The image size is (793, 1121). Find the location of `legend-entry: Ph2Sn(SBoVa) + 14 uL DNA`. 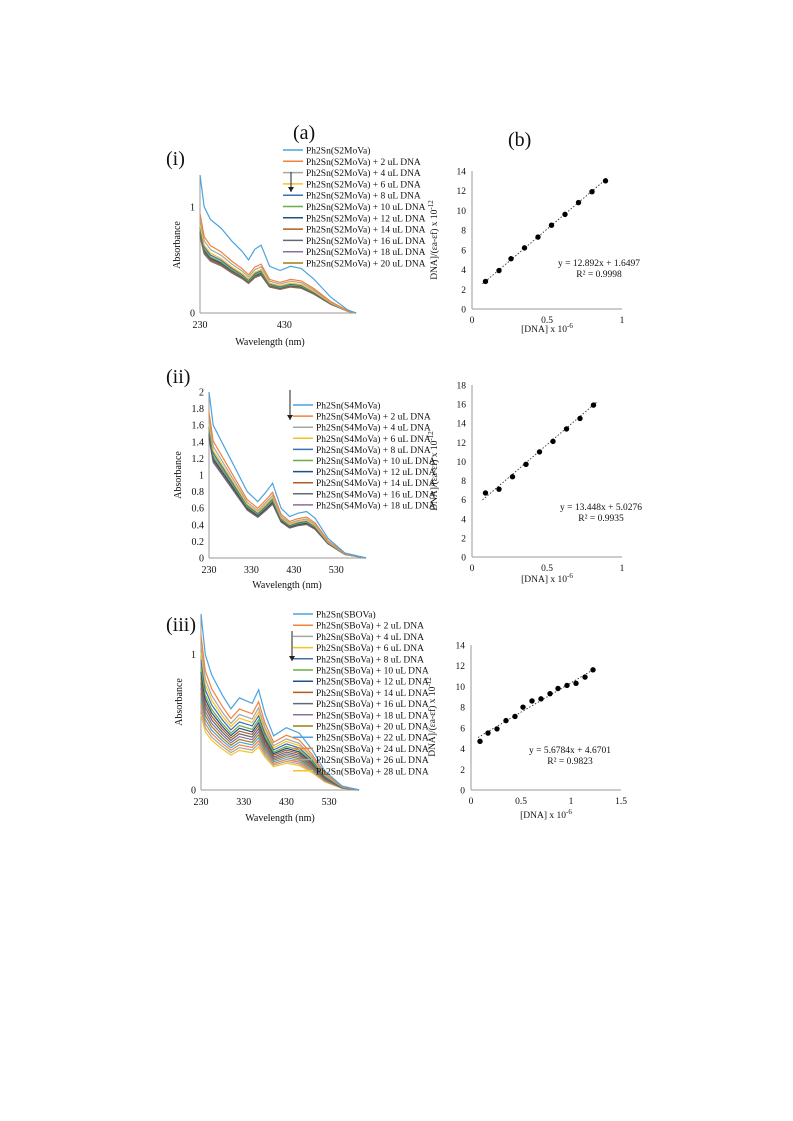

legend-entry: Ph2Sn(SBoVa) + 14 uL DNA is located at coordinates (372, 693).